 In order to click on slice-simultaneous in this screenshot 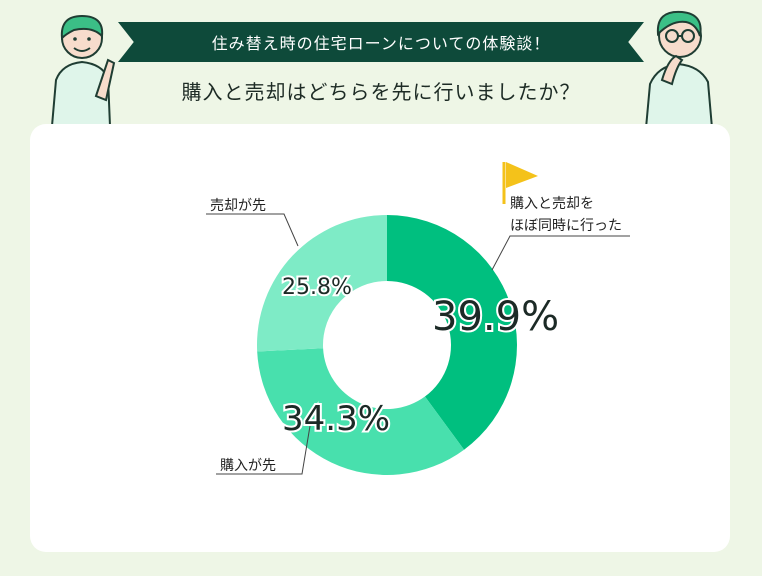, I will do `click(452, 332)`.